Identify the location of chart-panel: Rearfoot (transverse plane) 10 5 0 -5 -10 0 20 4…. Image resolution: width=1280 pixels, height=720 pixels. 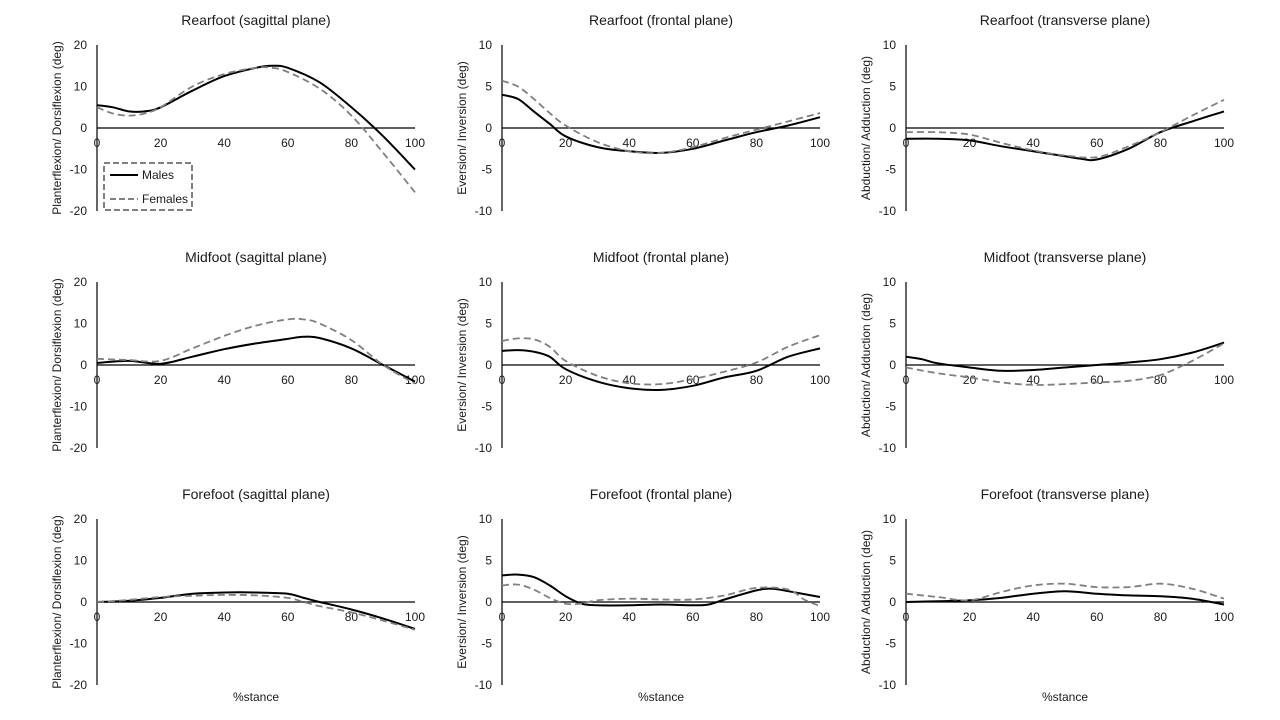
(1046, 115).